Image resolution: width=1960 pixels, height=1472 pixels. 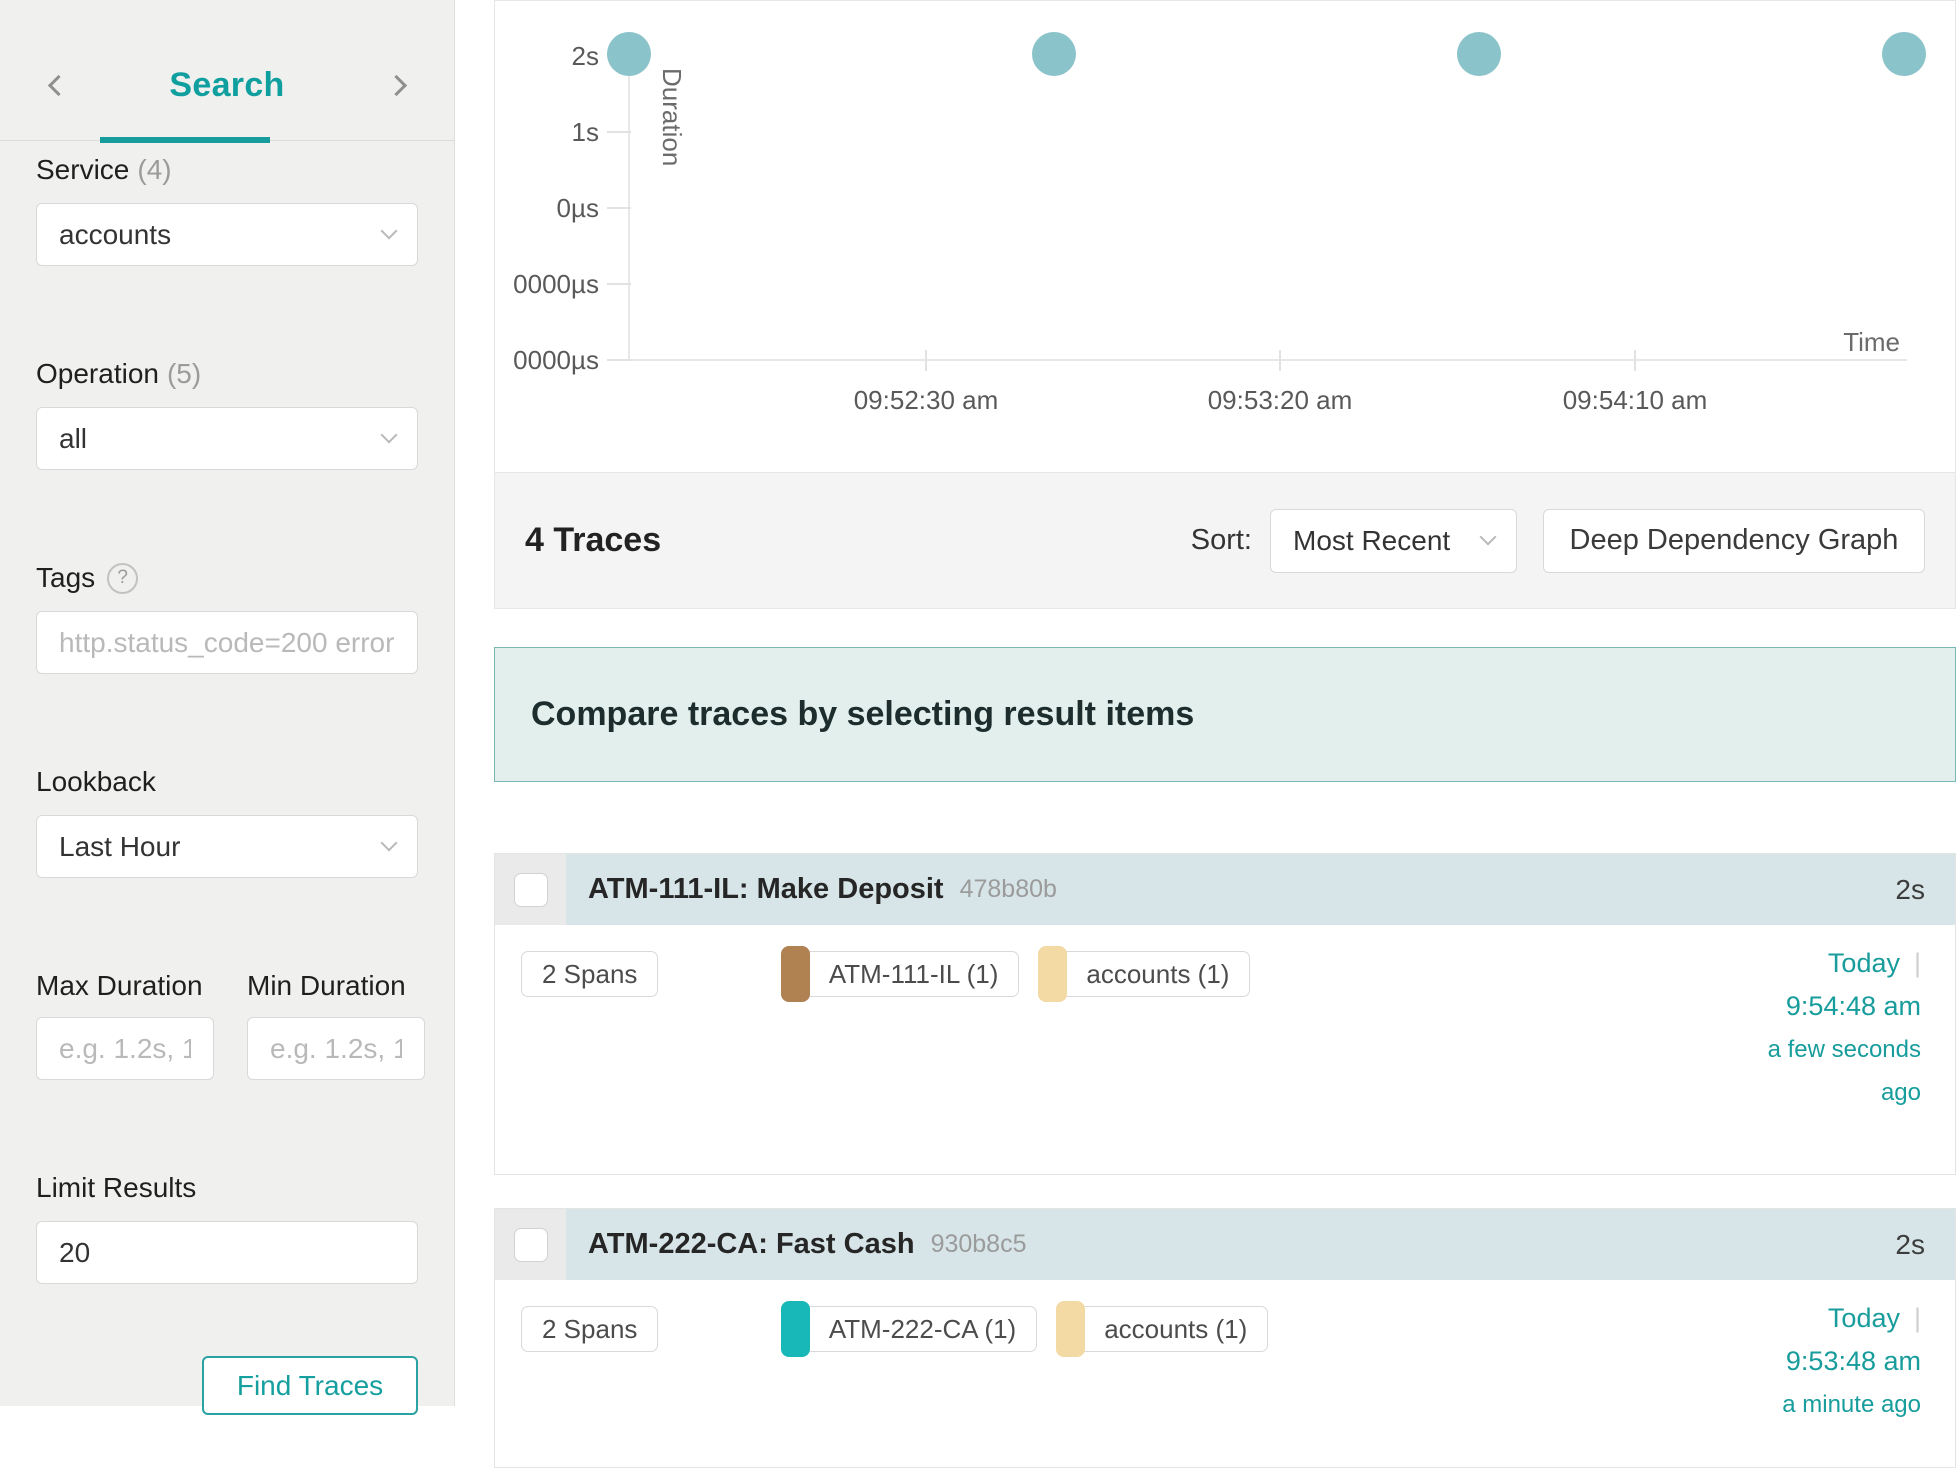 I want to click on tags-input, so click(x=227, y=642).